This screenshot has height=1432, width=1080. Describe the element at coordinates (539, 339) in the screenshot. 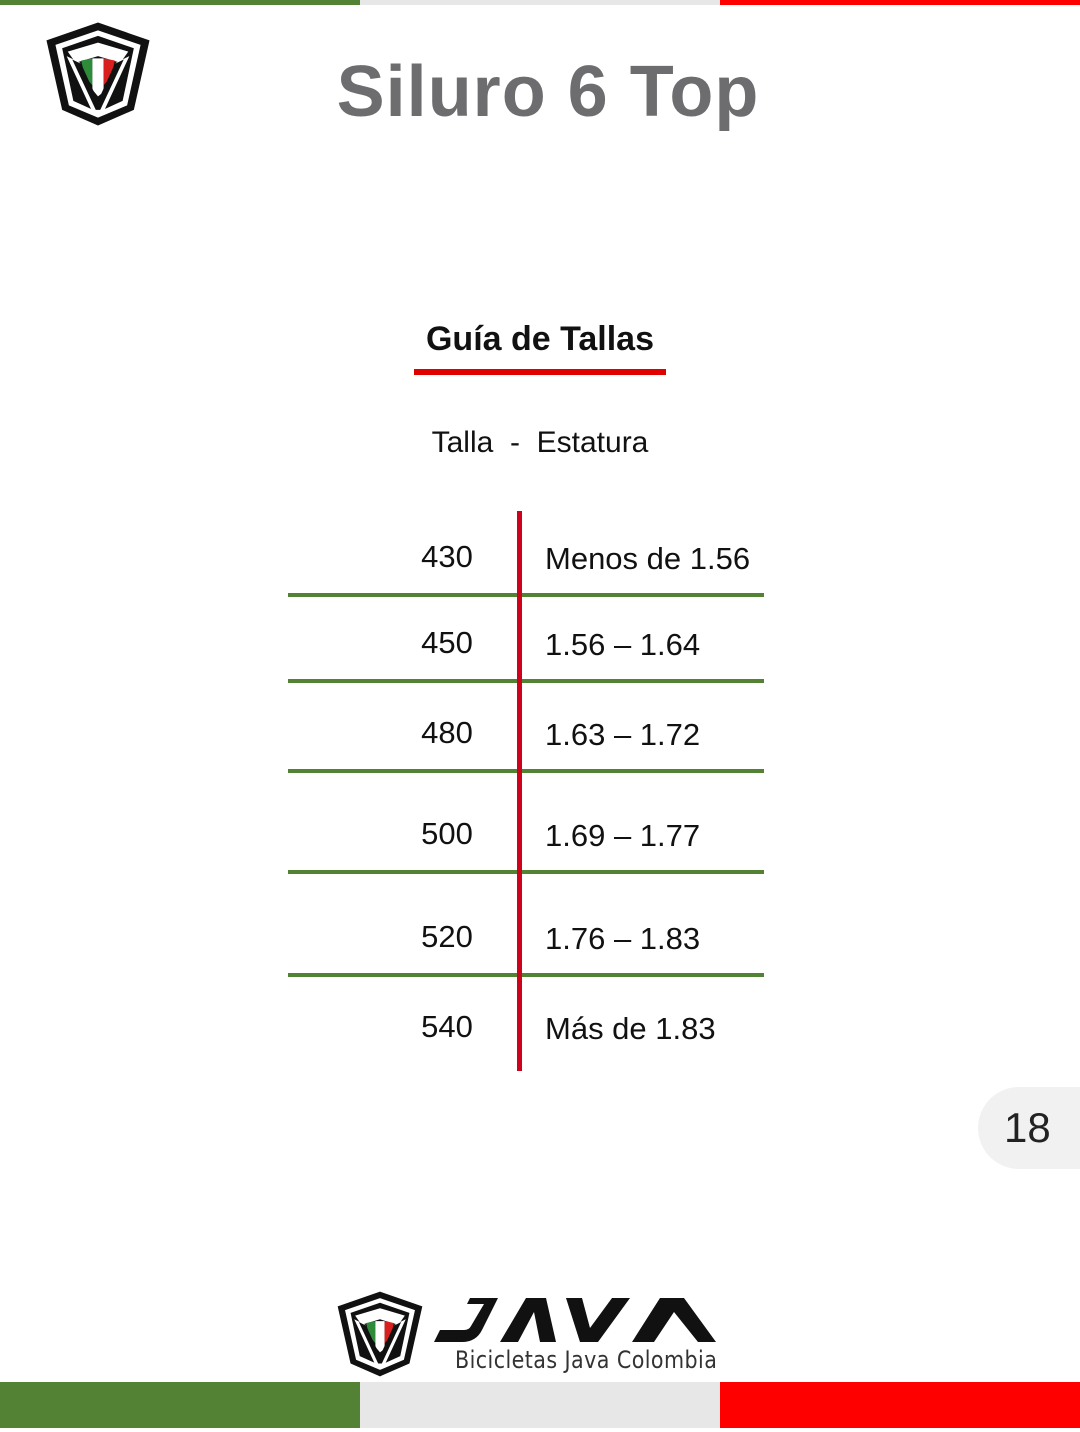

I see `size-guide-heading: Guía de Tallas` at that location.